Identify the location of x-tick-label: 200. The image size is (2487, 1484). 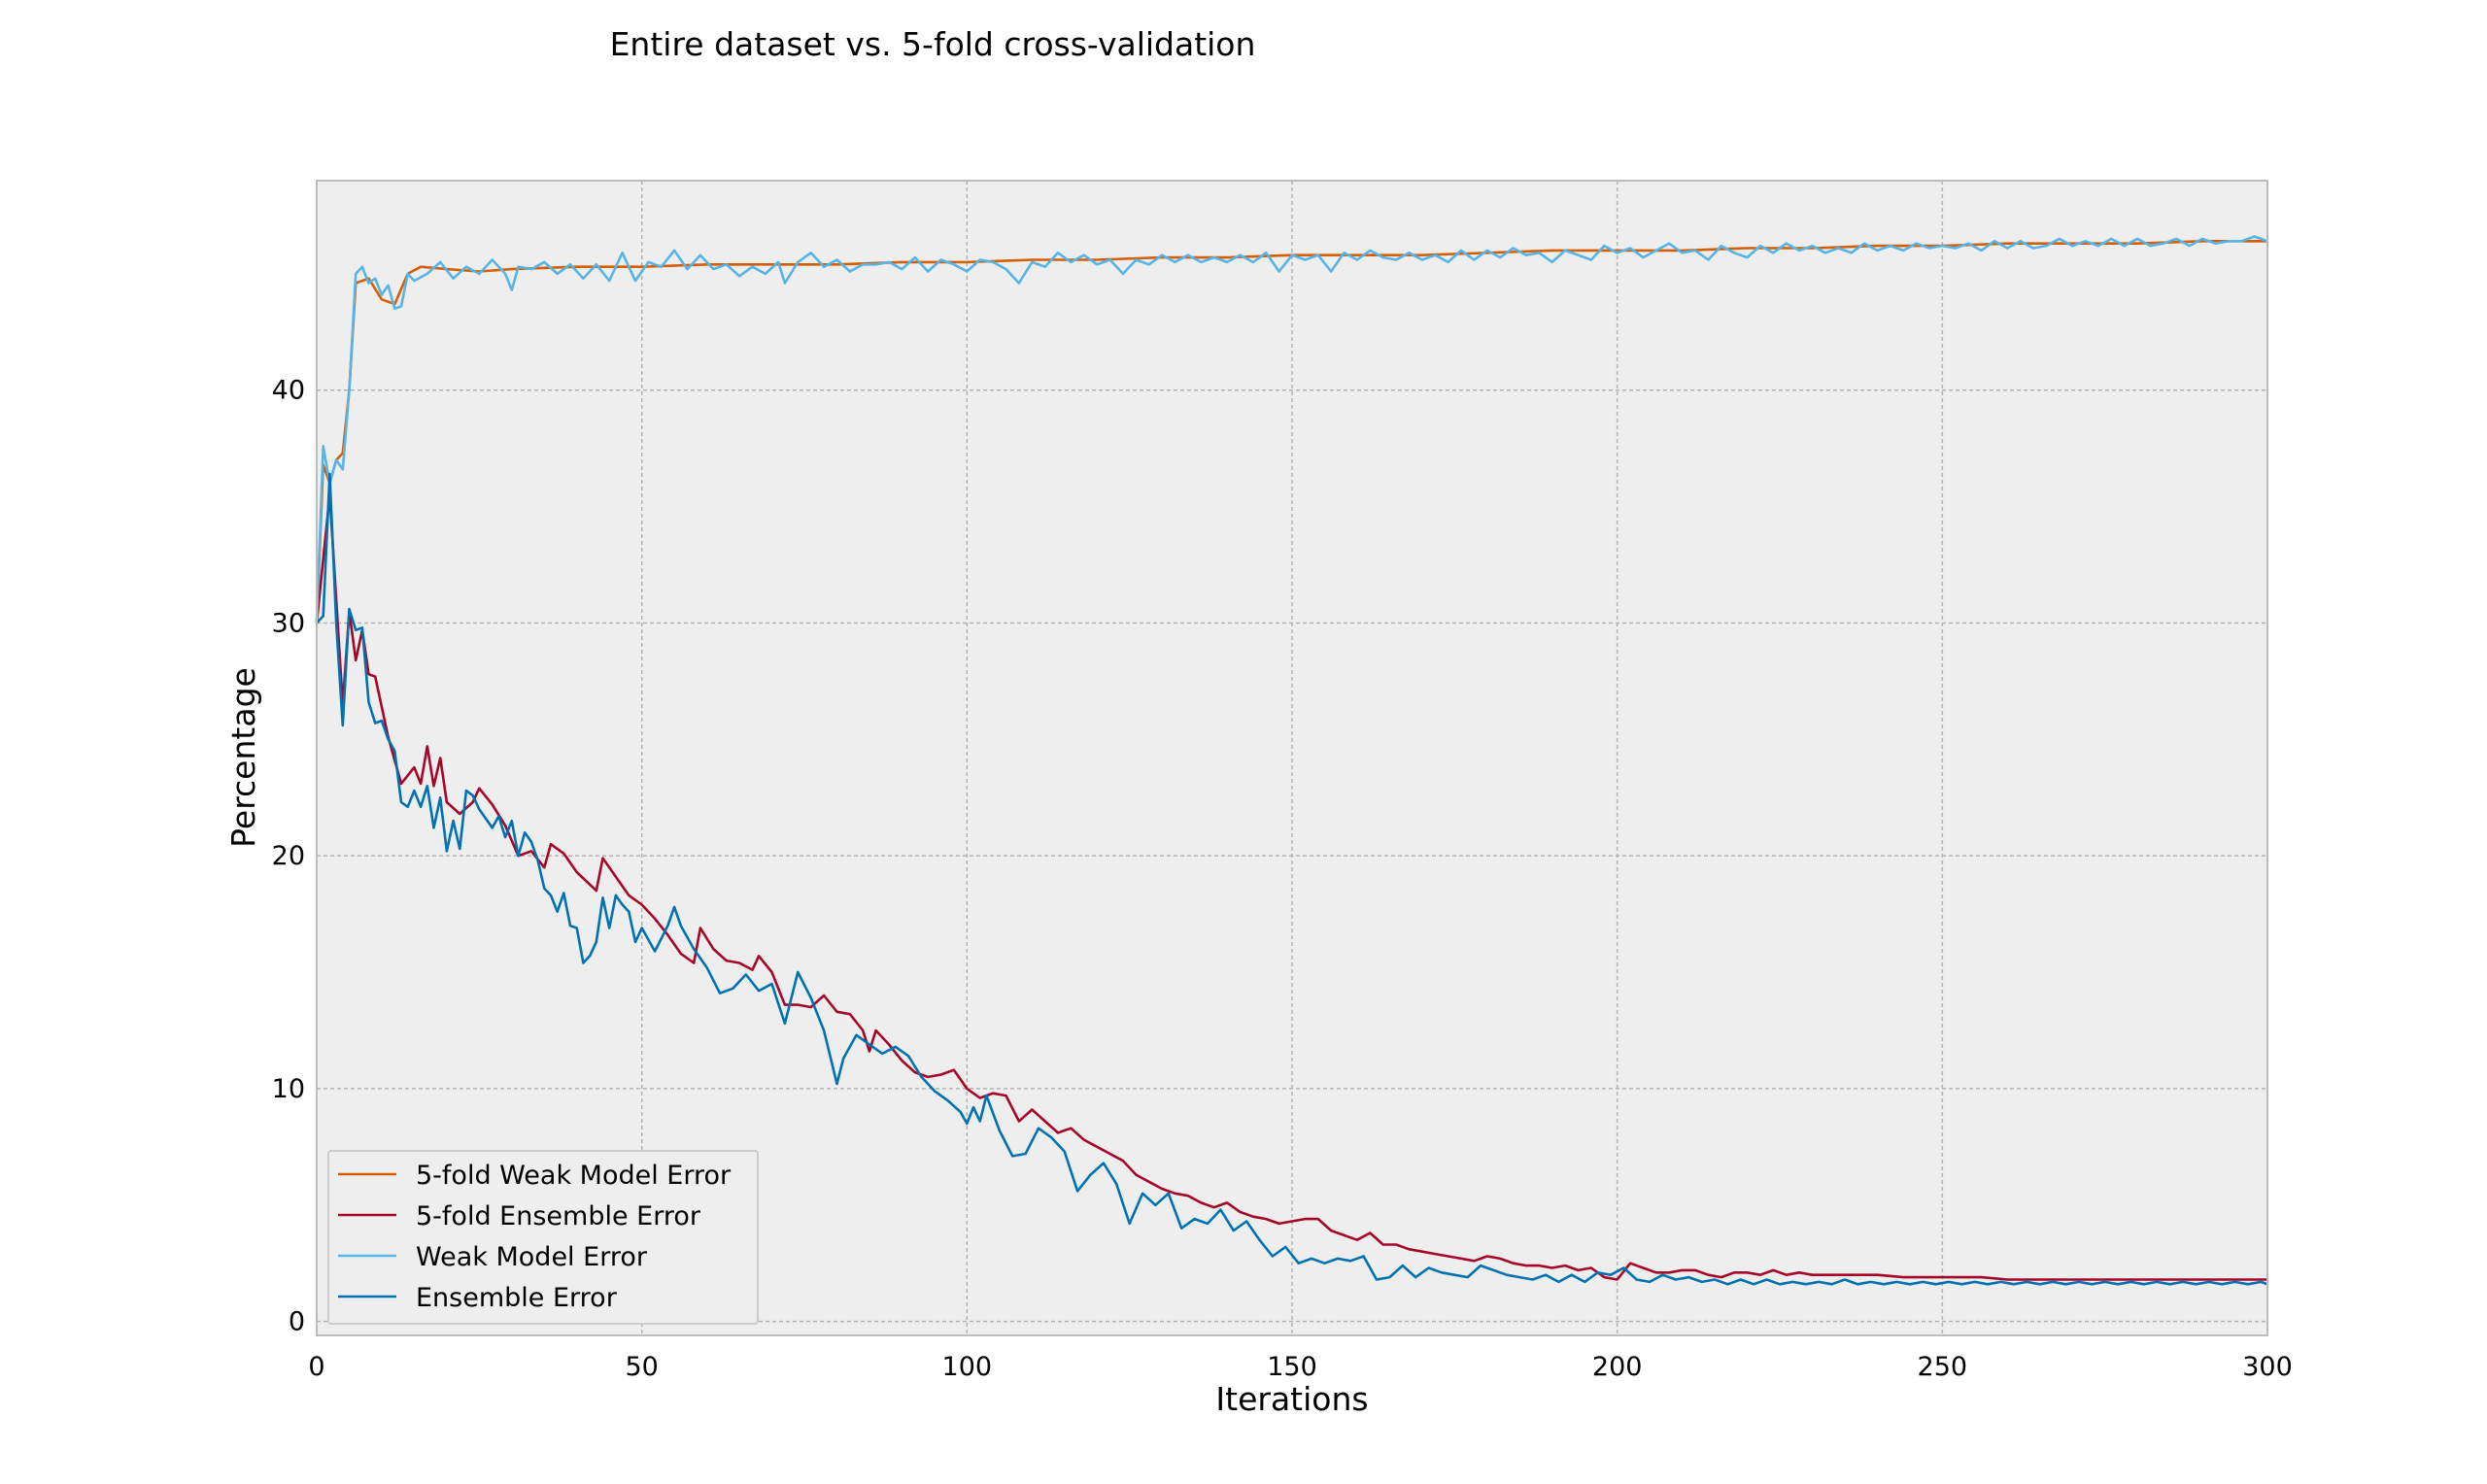
(1617, 1367).